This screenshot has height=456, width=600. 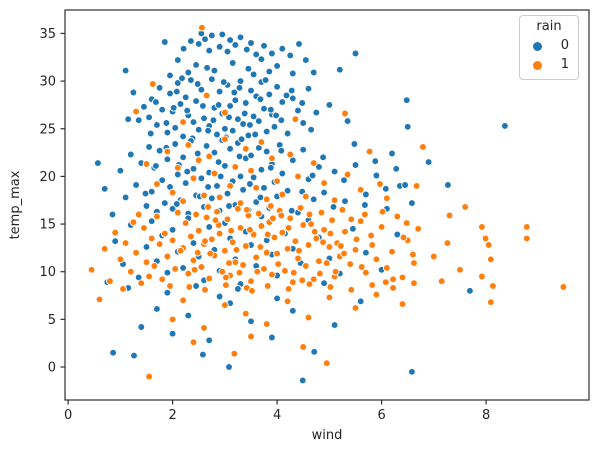 I want to click on legend-marker-orange-icon, so click(x=537, y=65).